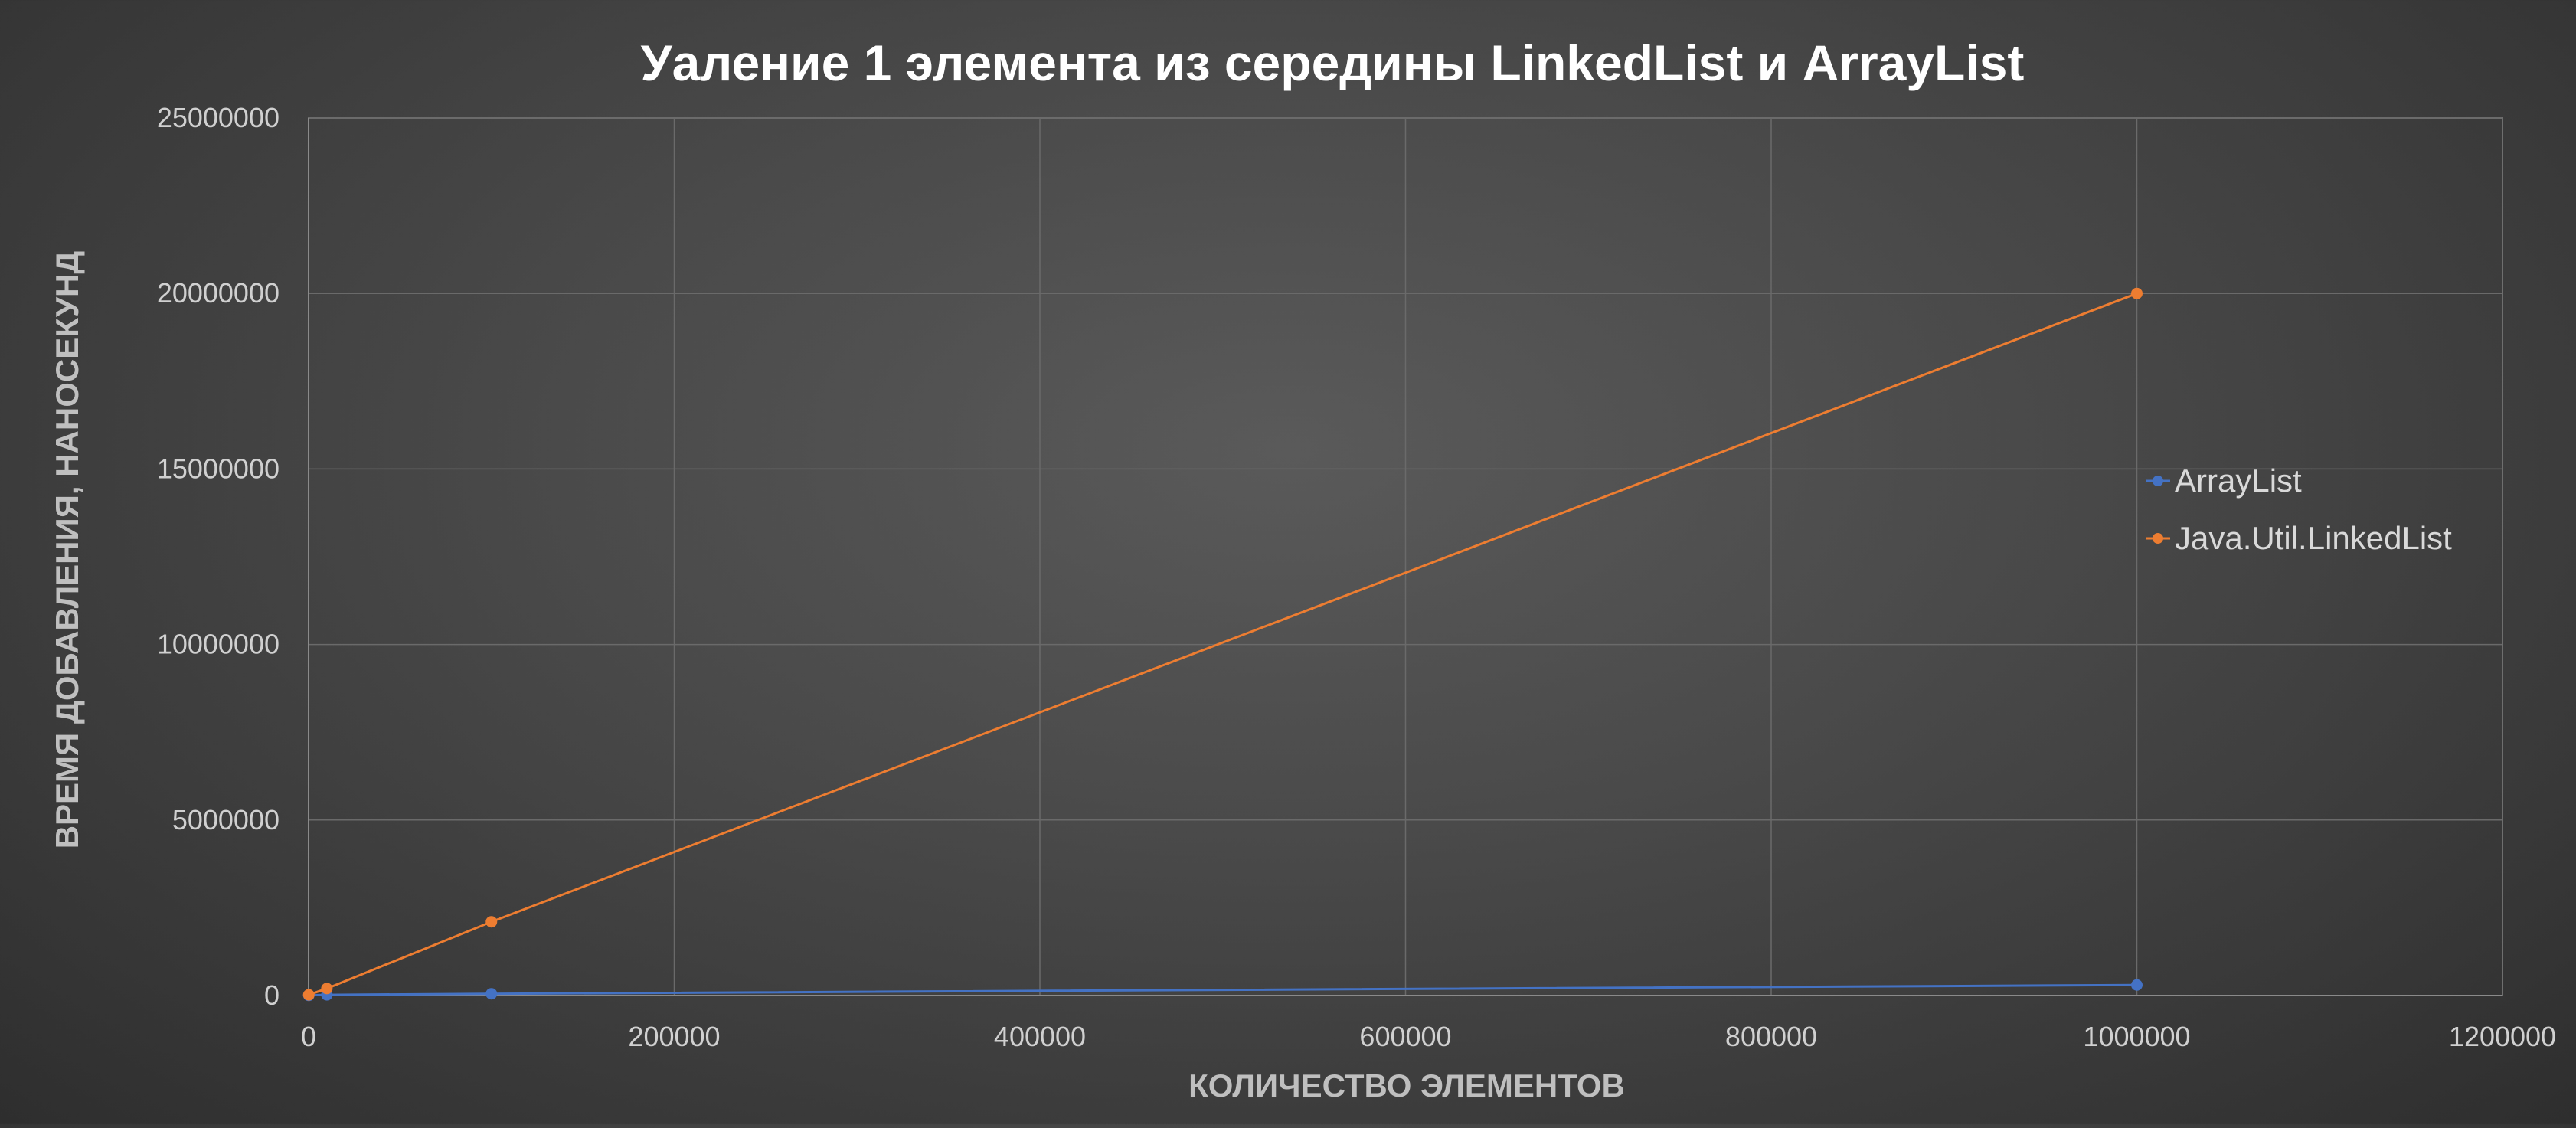  Describe the element at coordinates (218, 644) in the screenshot. I see `y-tick-label: 10000000` at that location.